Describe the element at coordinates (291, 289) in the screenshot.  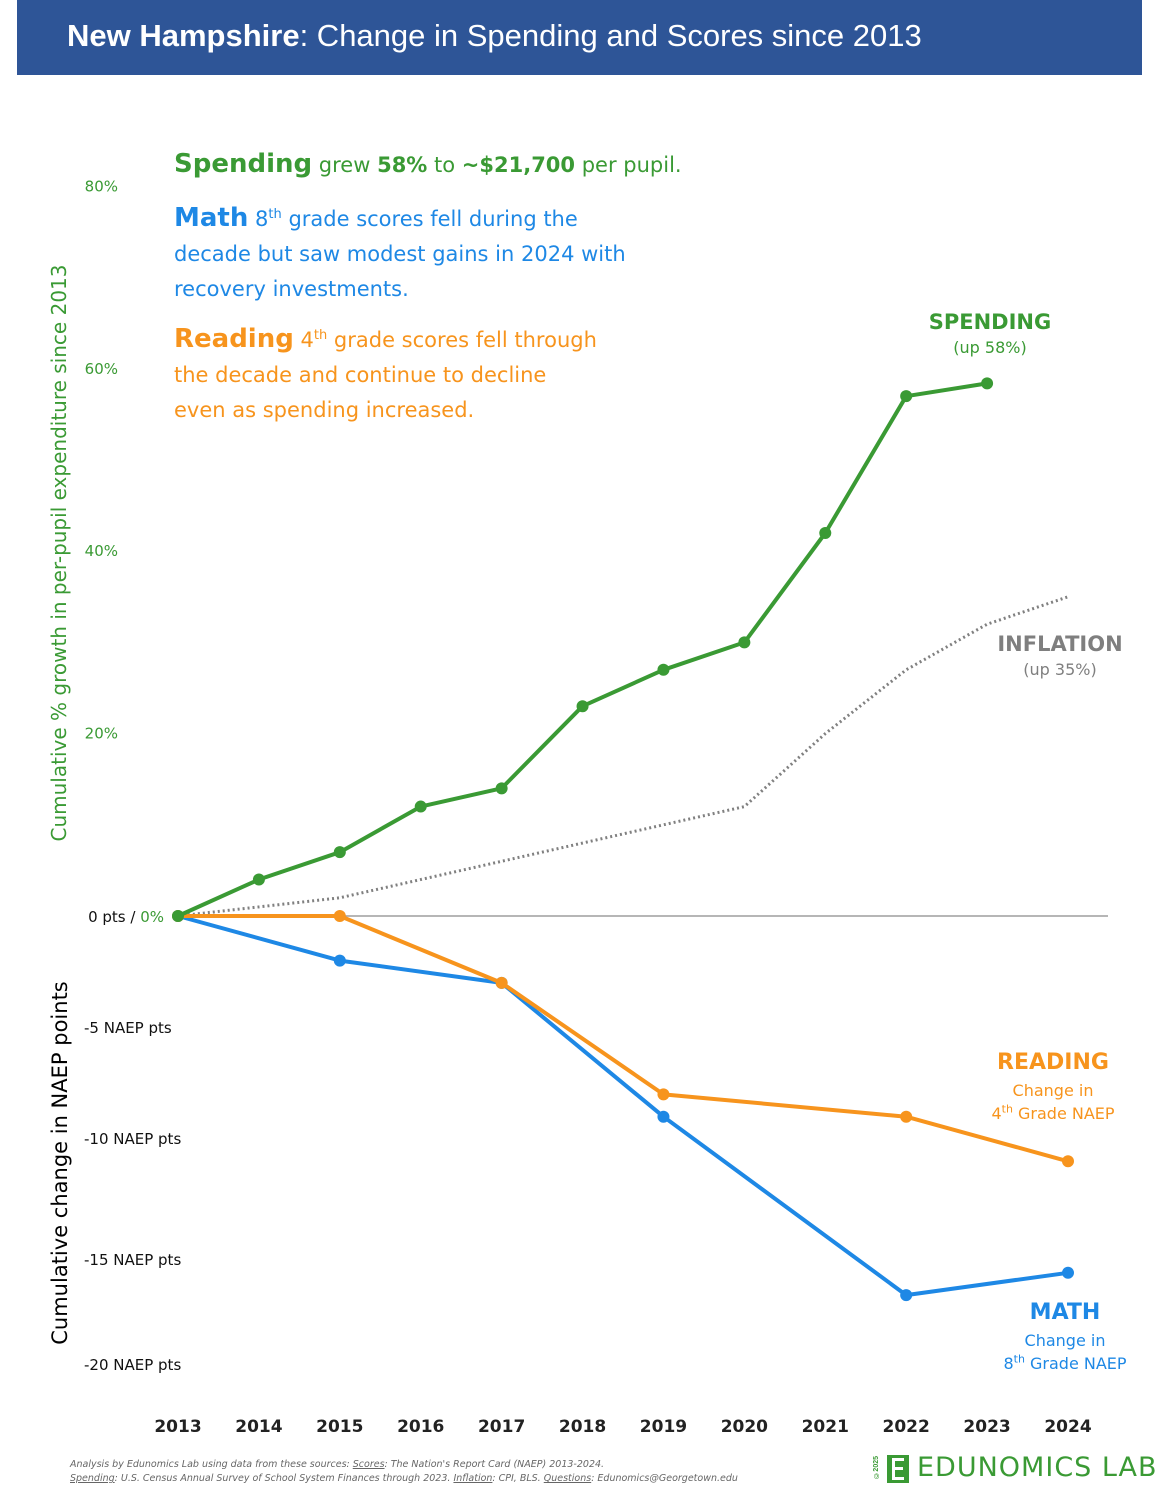
I see `math-summary-text-3: recovery investments.` at that location.